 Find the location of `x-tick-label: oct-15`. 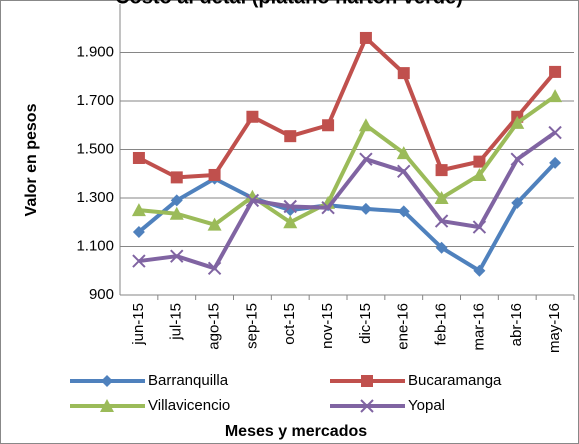

x-tick-label: oct-15 is located at coordinates (289, 324).